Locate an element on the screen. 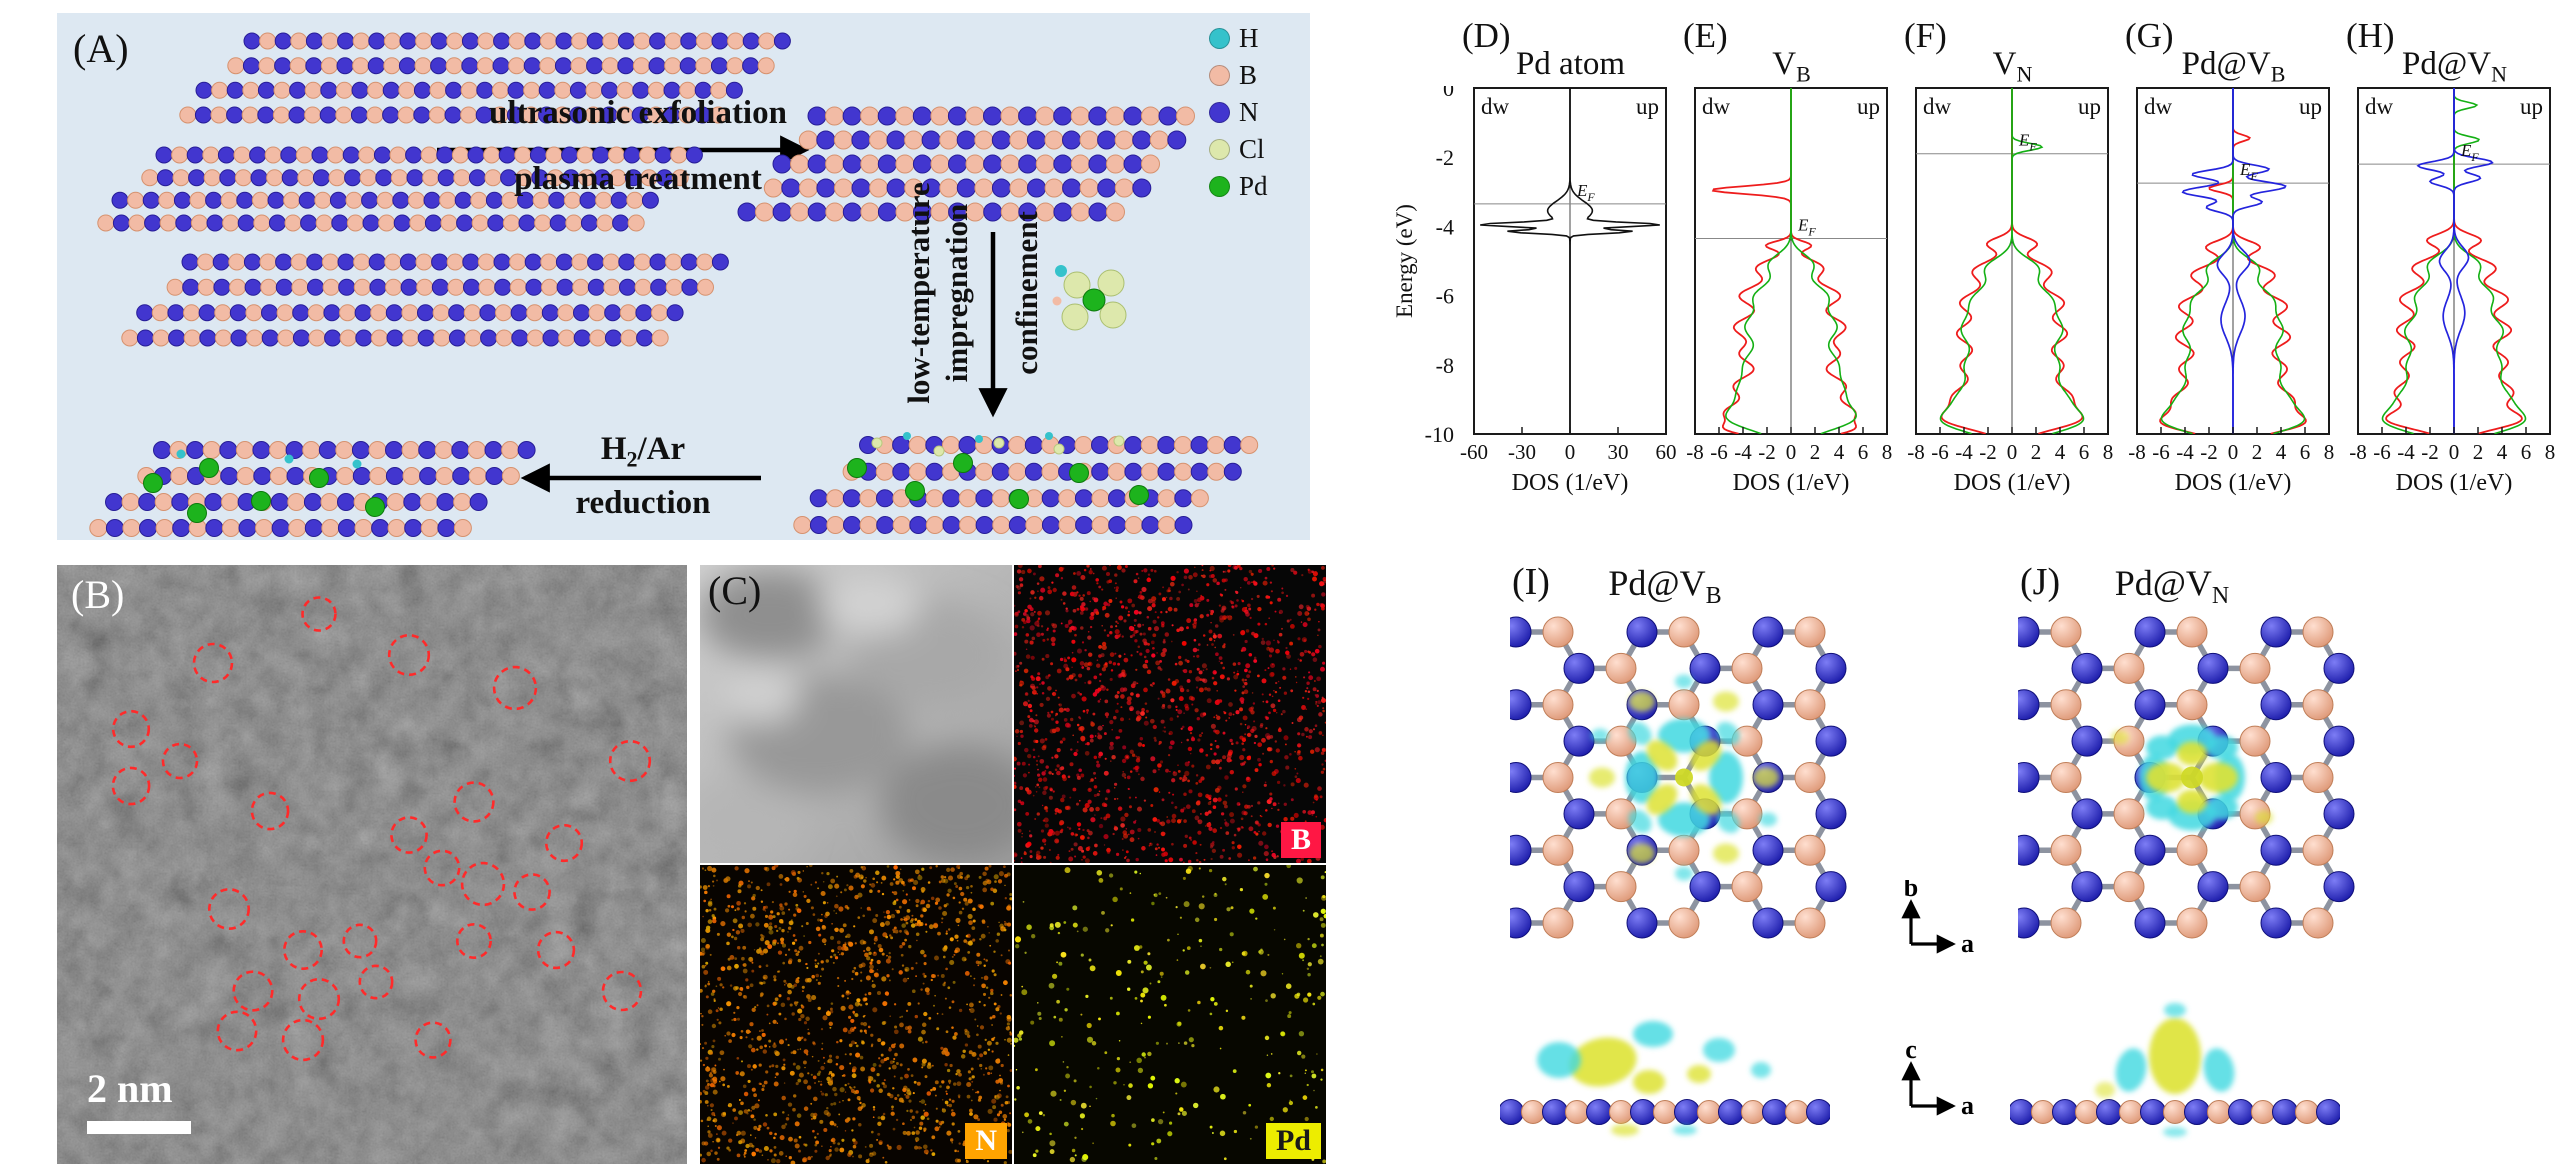 The image size is (2567, 1169). dos-panel-pd-vb: (G) Pd@VB EF dw up -8 -6 -4 -2 0 2 4 6 8 DOS (1/eV) is located at coordinates (2233, 257).